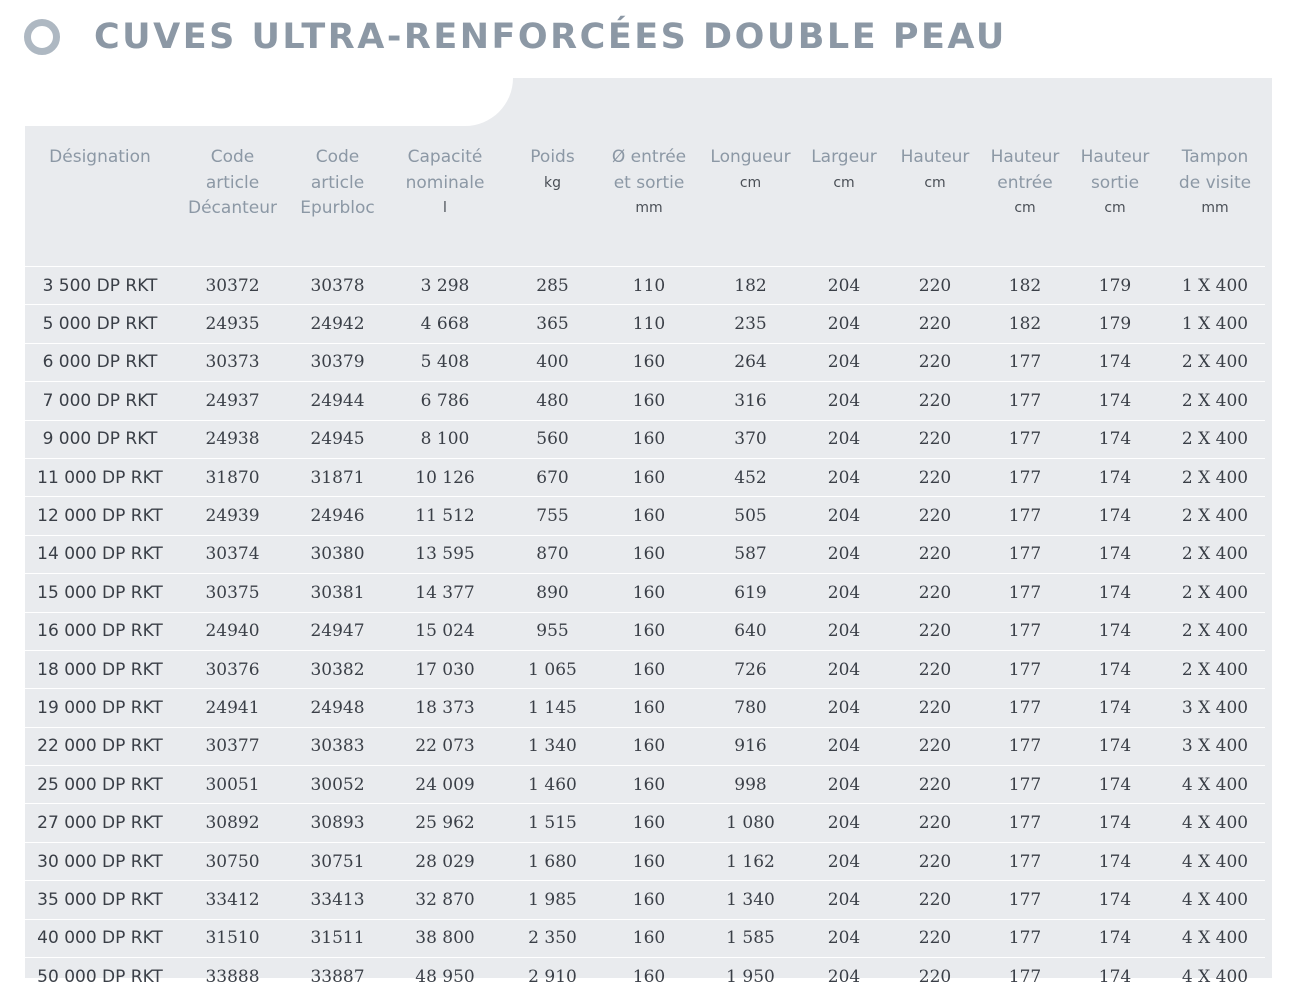  What do you see at coordinates (337, 362) in the screenshot?
I see `table-cell: 30379` at bounding box center [337, 362].